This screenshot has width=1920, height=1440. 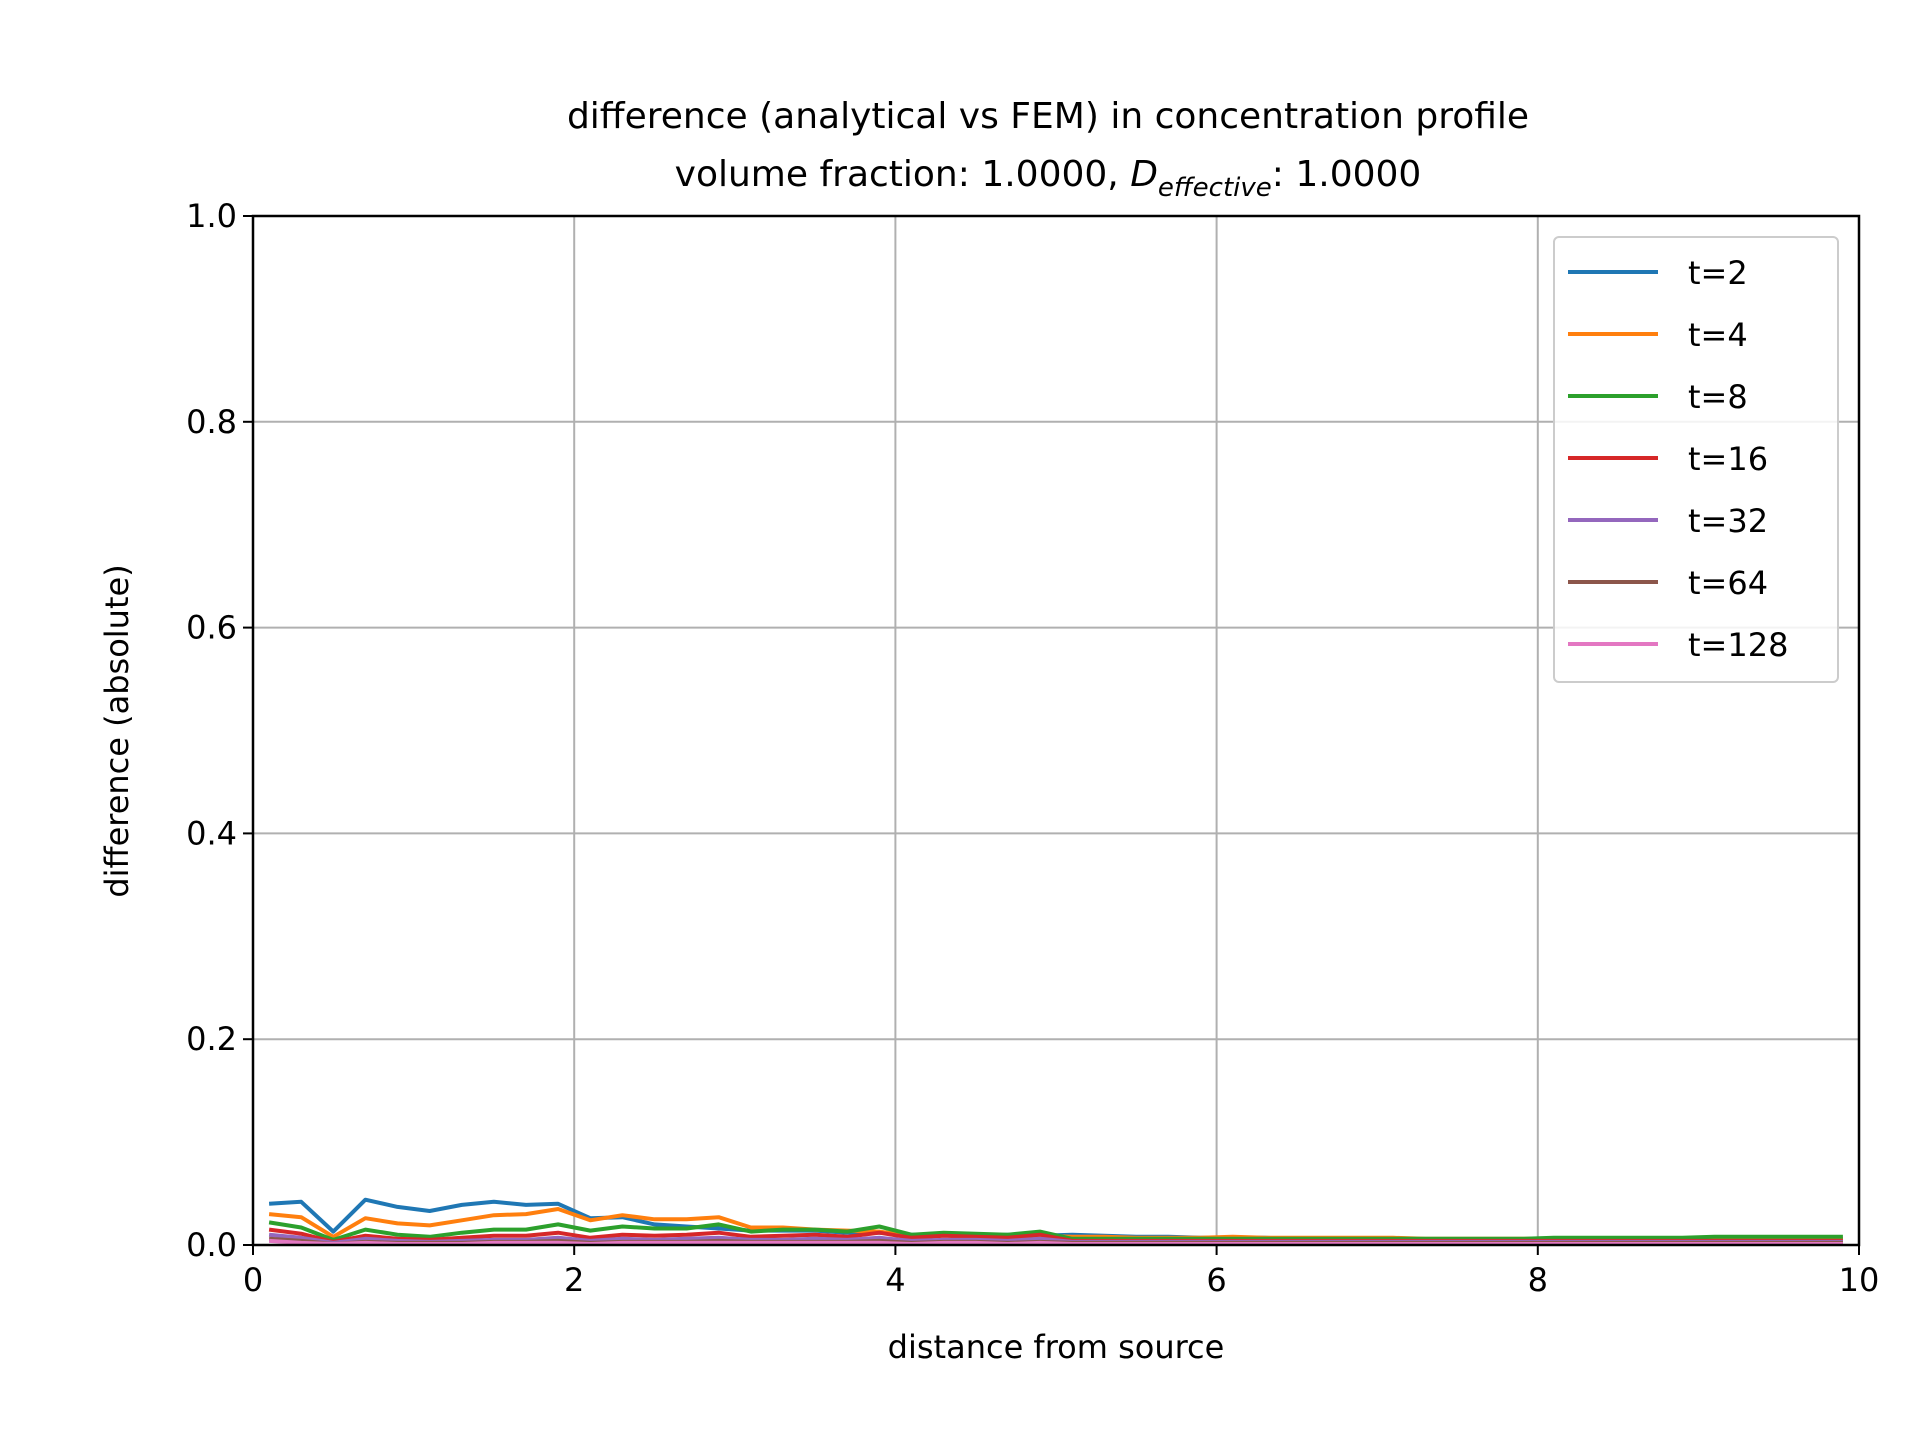 What do you see at coordinates (1056, 1347) in the screenshot?
I see `x-axis-label: distance from source` at bounding box center [1056, 1347].